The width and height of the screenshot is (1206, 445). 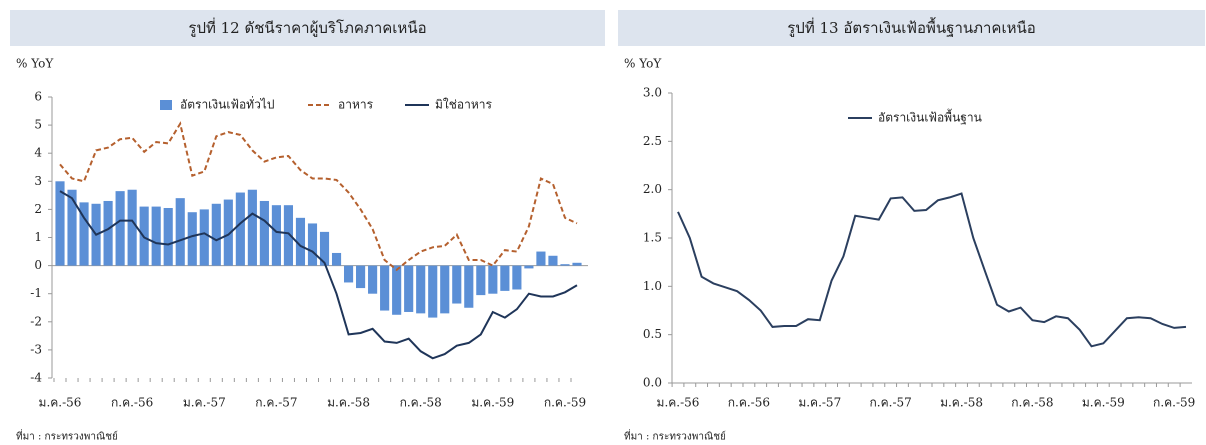 What do you see at coordinates (356, 105) in the screenshot?
I see `legend-label: อาหาร` at bounding box center [356, 105].